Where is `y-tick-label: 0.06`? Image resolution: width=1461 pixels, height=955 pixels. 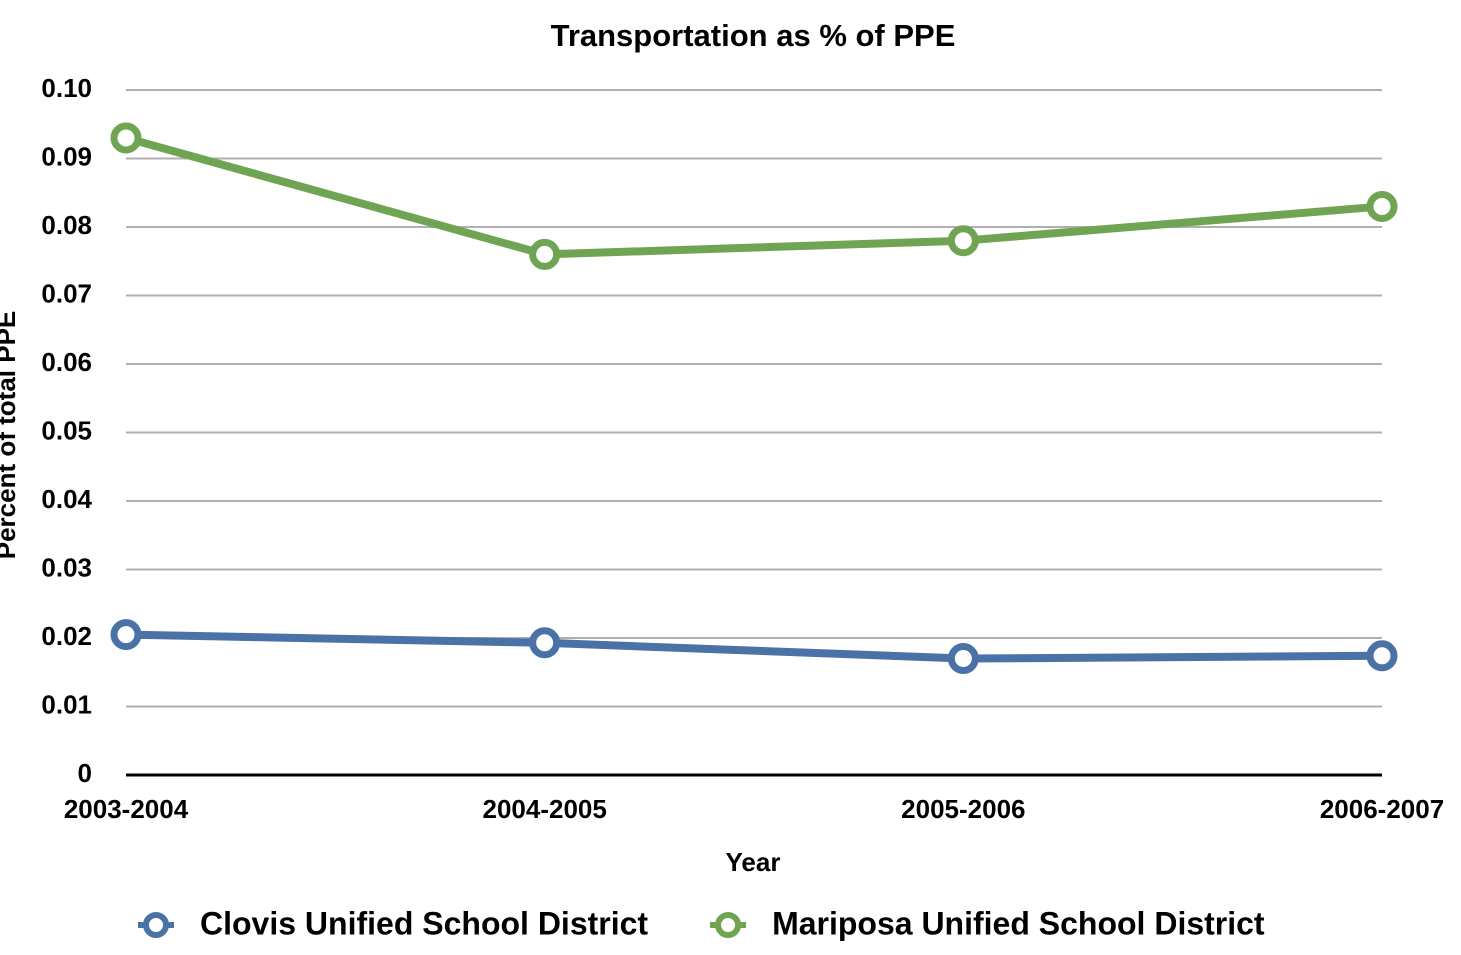 y-tick-label: 0.06 is located at coordinates (66, 362).